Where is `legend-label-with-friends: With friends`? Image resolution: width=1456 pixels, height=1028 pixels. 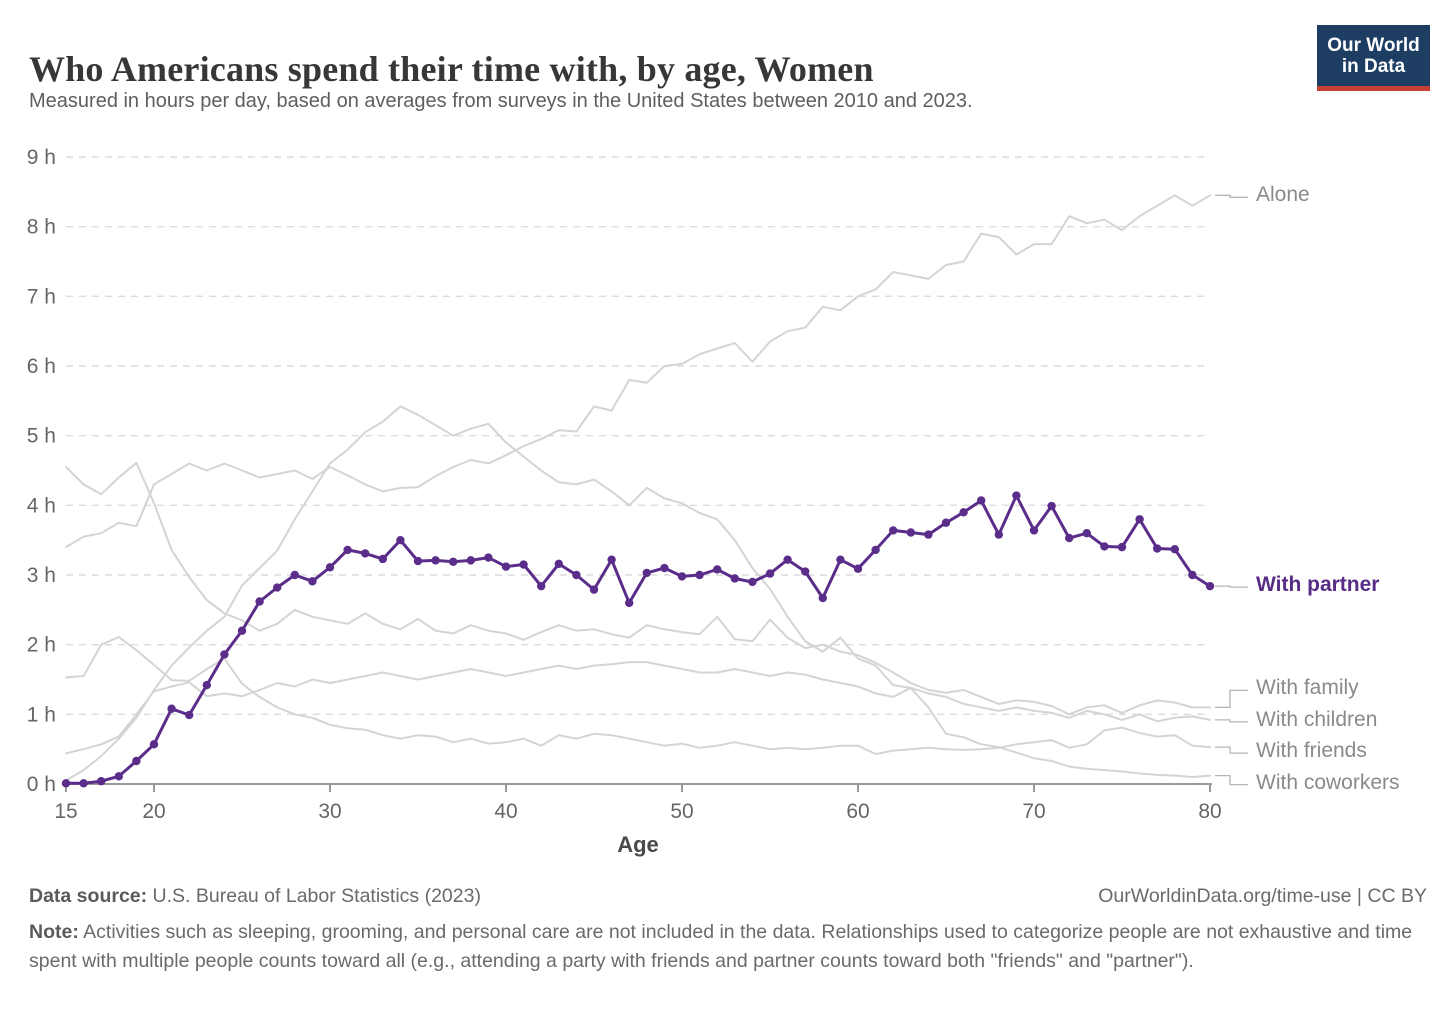 legend-label-with-friends: With friends is located at coordinates (1311, 751).